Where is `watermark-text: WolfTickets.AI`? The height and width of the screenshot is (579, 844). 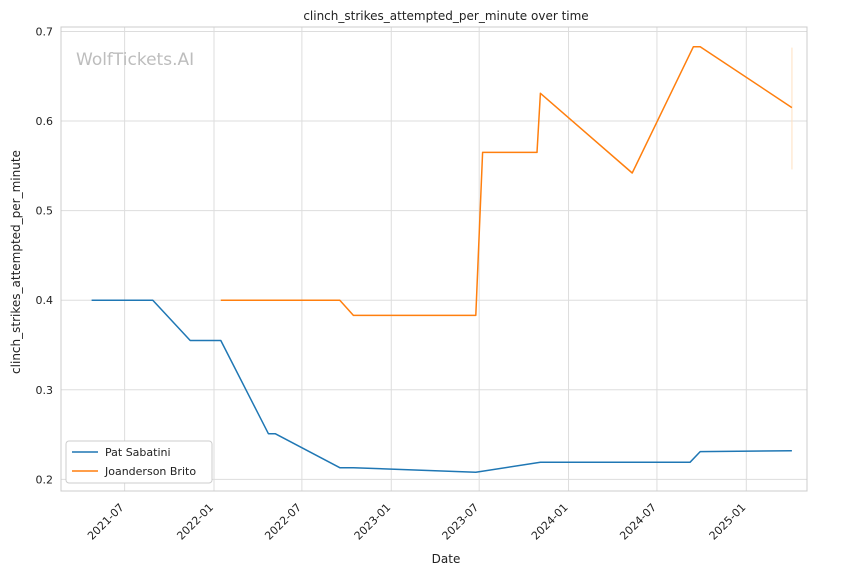 watermark-text: WolfTickets.AI is located at coordinates (135, 60).